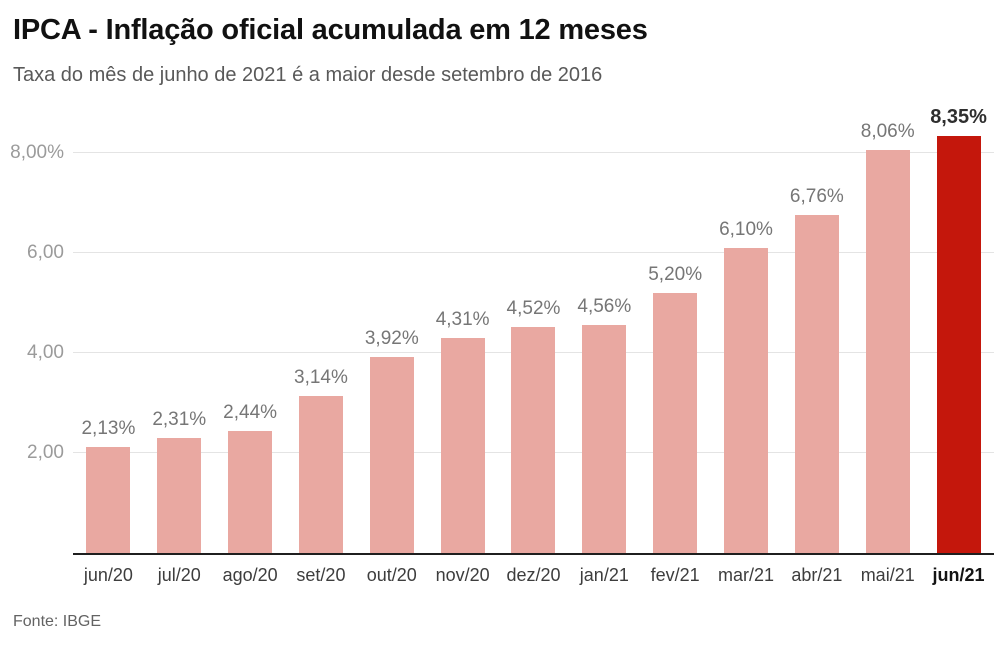 The height and width of the screenshot is (651, 1008). I want to click on x-axis-label-jul-20: jul/20, so click(179, 575).